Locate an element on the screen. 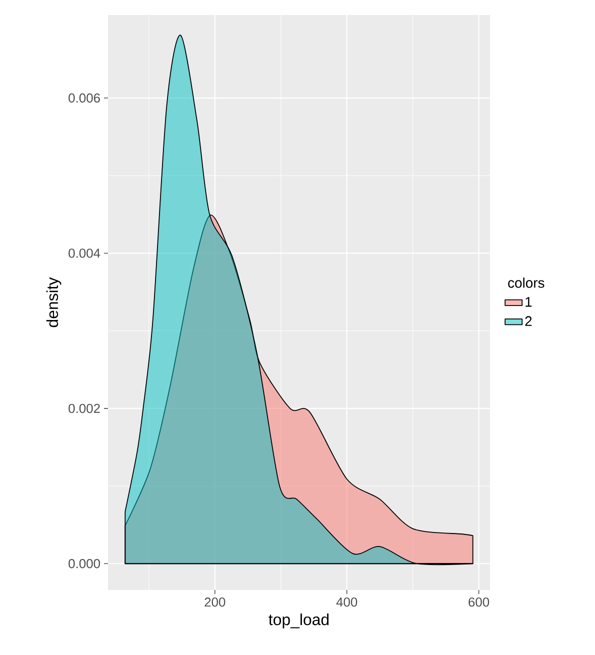 The height and width of the screenshot is (655, 595). legend-label: 1 is located at coordinates (529, 302).